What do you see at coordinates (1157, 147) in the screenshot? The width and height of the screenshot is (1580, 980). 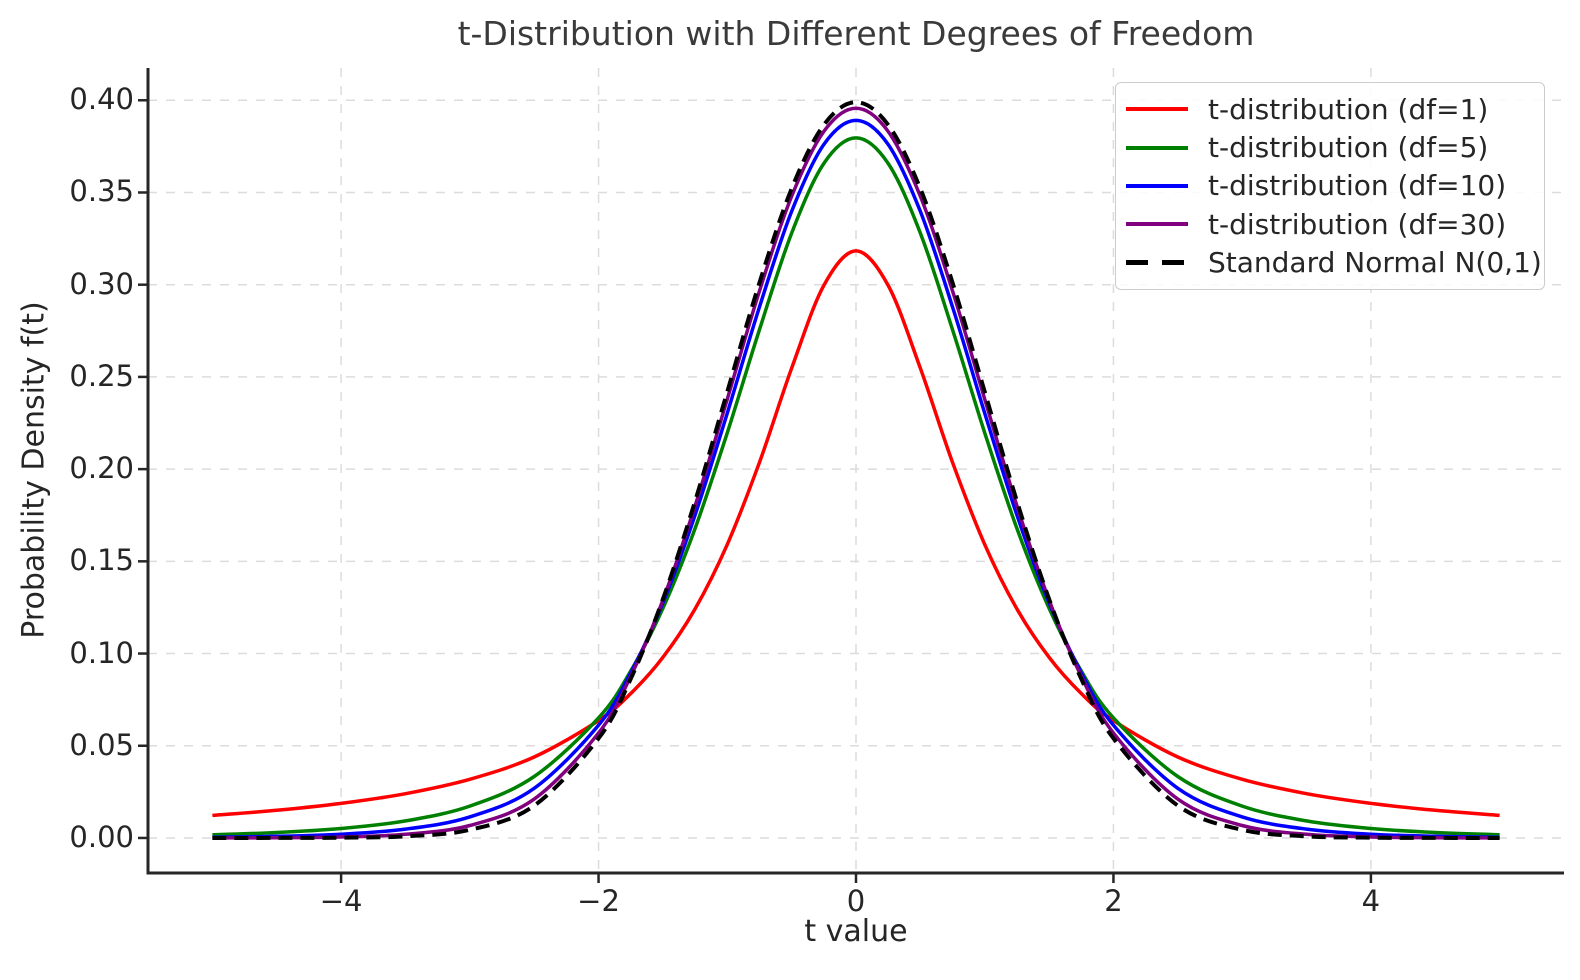 I see `legend-line-swatch-df5` at bounding box center [1157, 147].